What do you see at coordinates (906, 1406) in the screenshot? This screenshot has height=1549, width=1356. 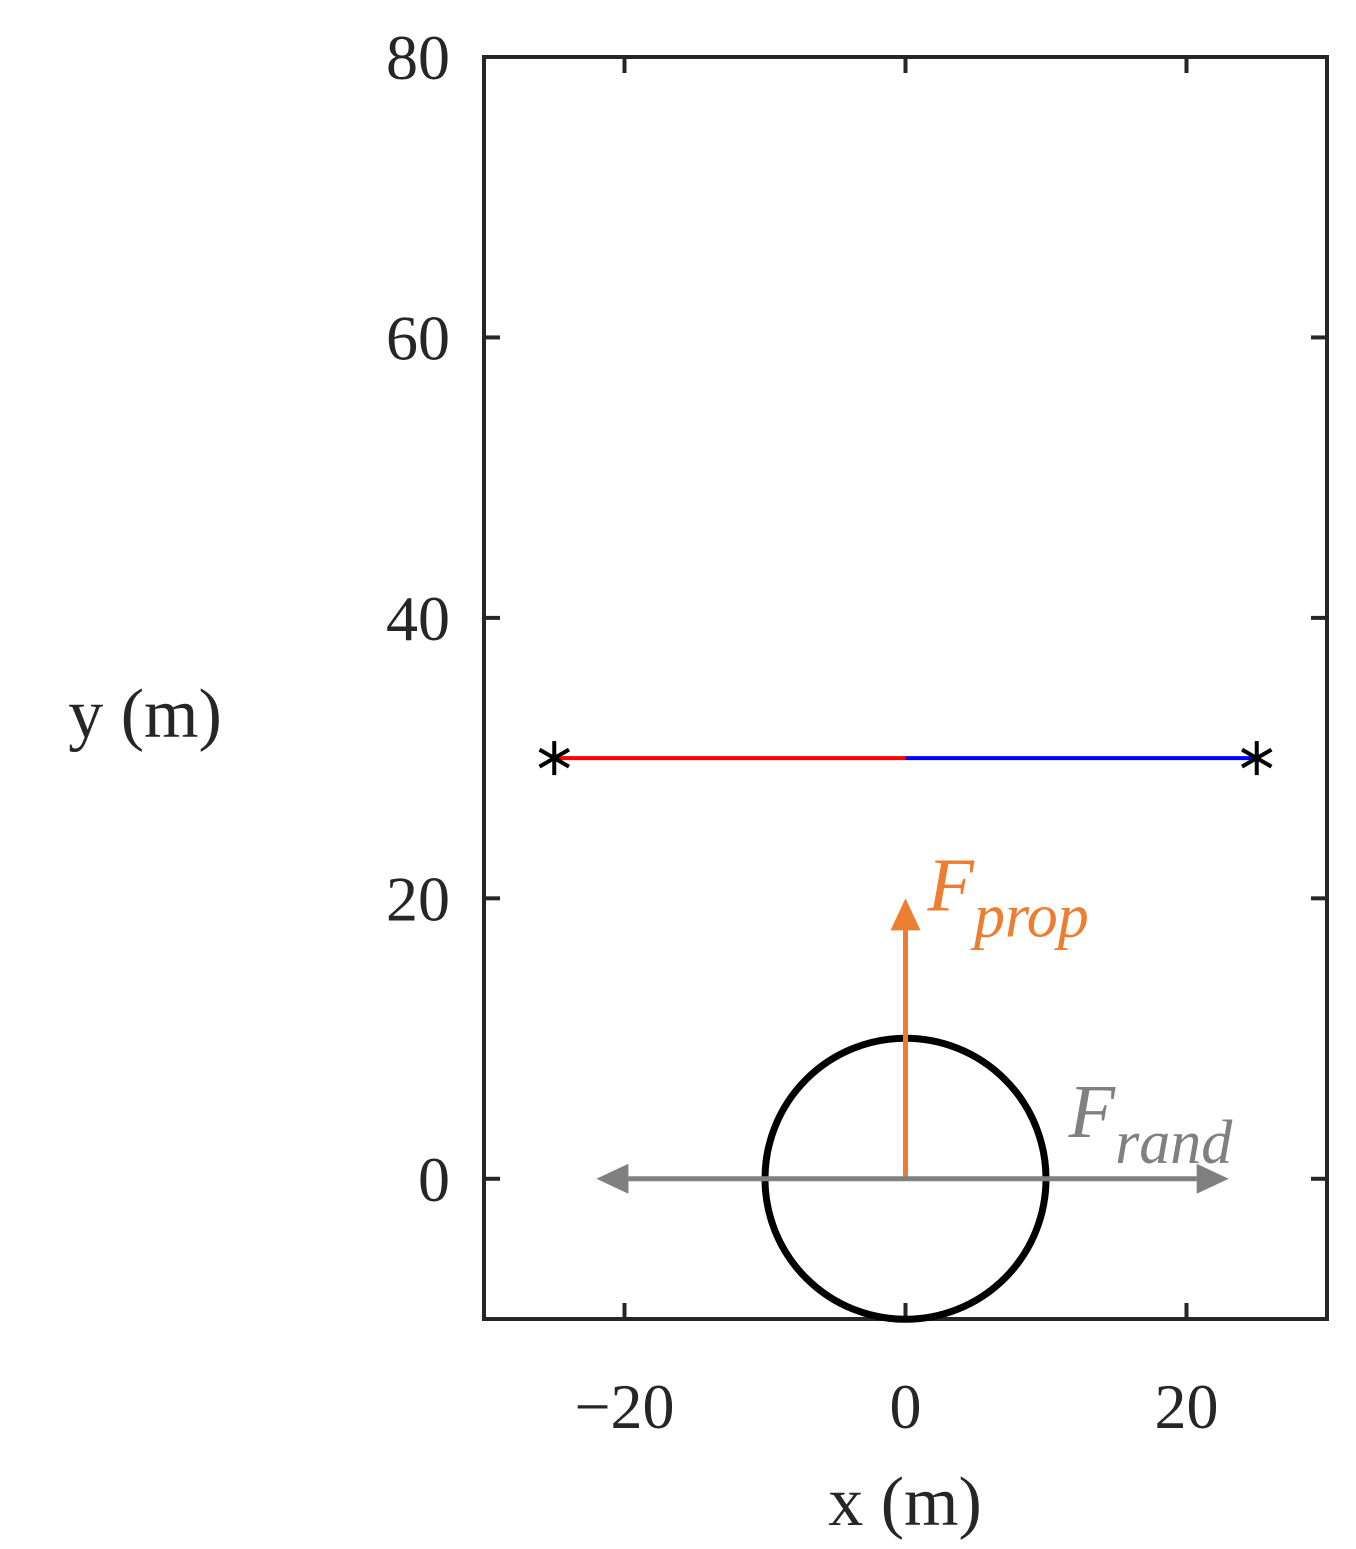 I see `x-tick-label: 0` at bounding box center [906, 1406].